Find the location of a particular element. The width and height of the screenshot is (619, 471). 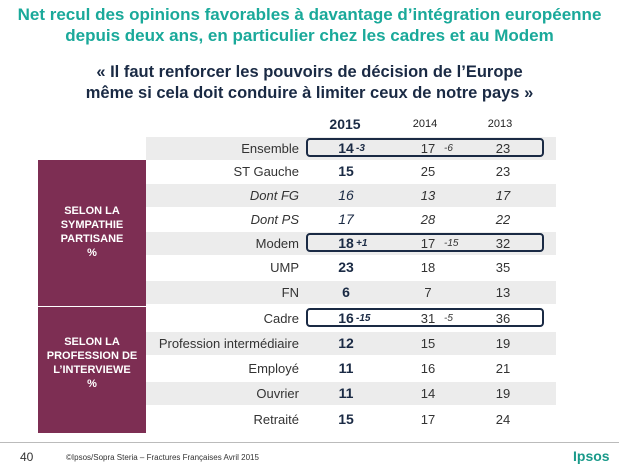

value-2014: 28 is located at coordinates (428, 219).